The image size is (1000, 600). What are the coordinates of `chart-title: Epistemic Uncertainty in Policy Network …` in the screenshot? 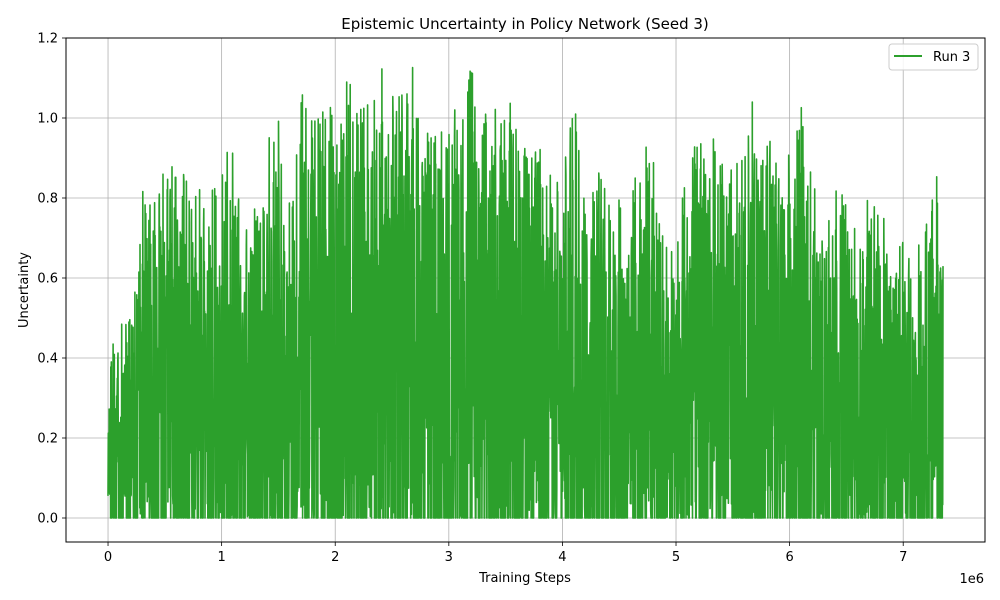 It's located at (525, 24).